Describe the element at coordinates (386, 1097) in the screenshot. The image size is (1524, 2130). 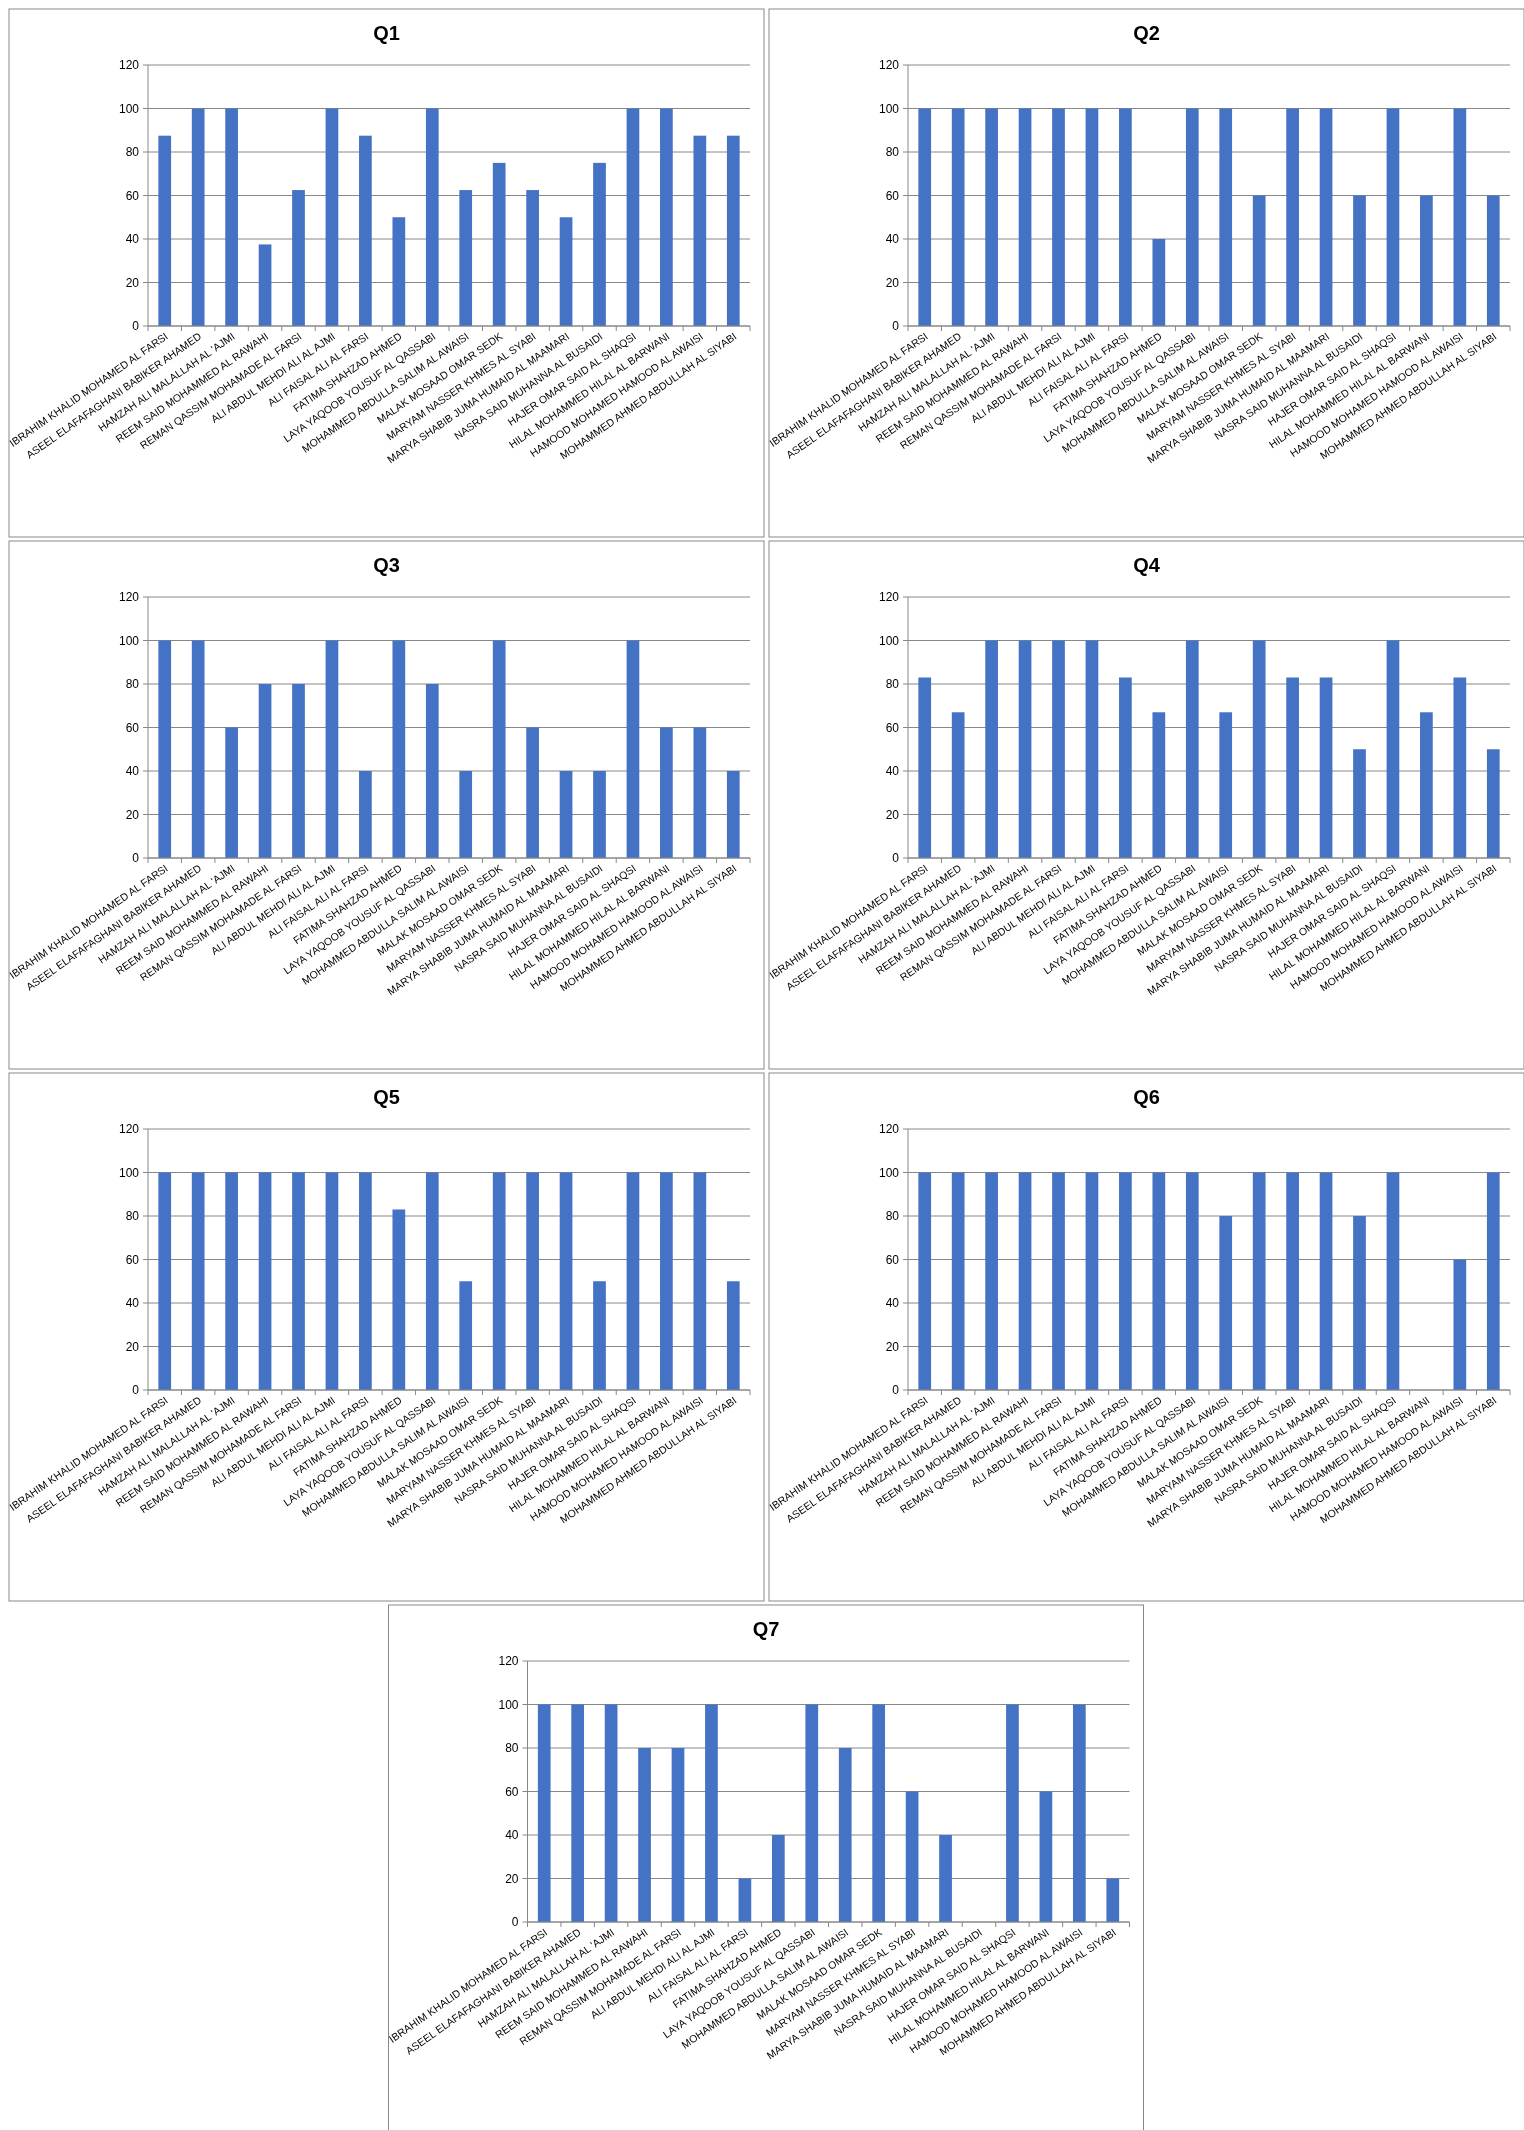
I see `chart-title: Q5` at that location.